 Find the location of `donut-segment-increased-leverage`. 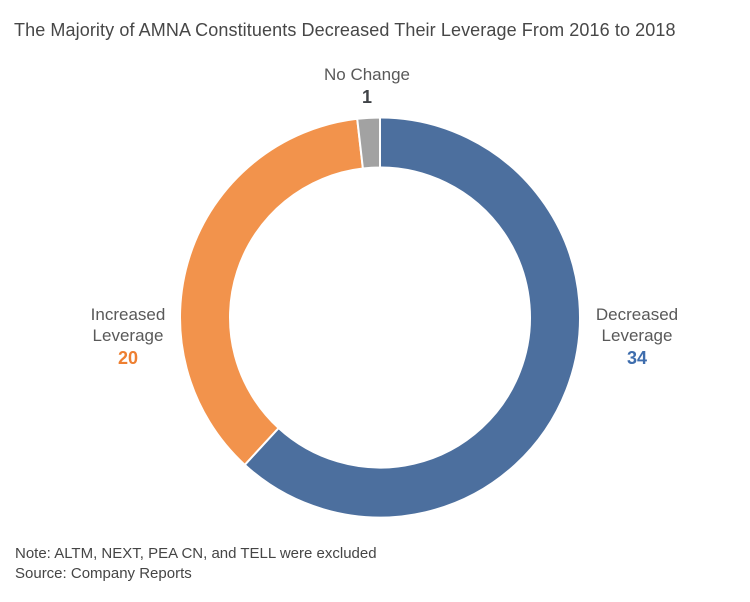

donut-segment-increased-leverage is located at coordinates (272, 292).